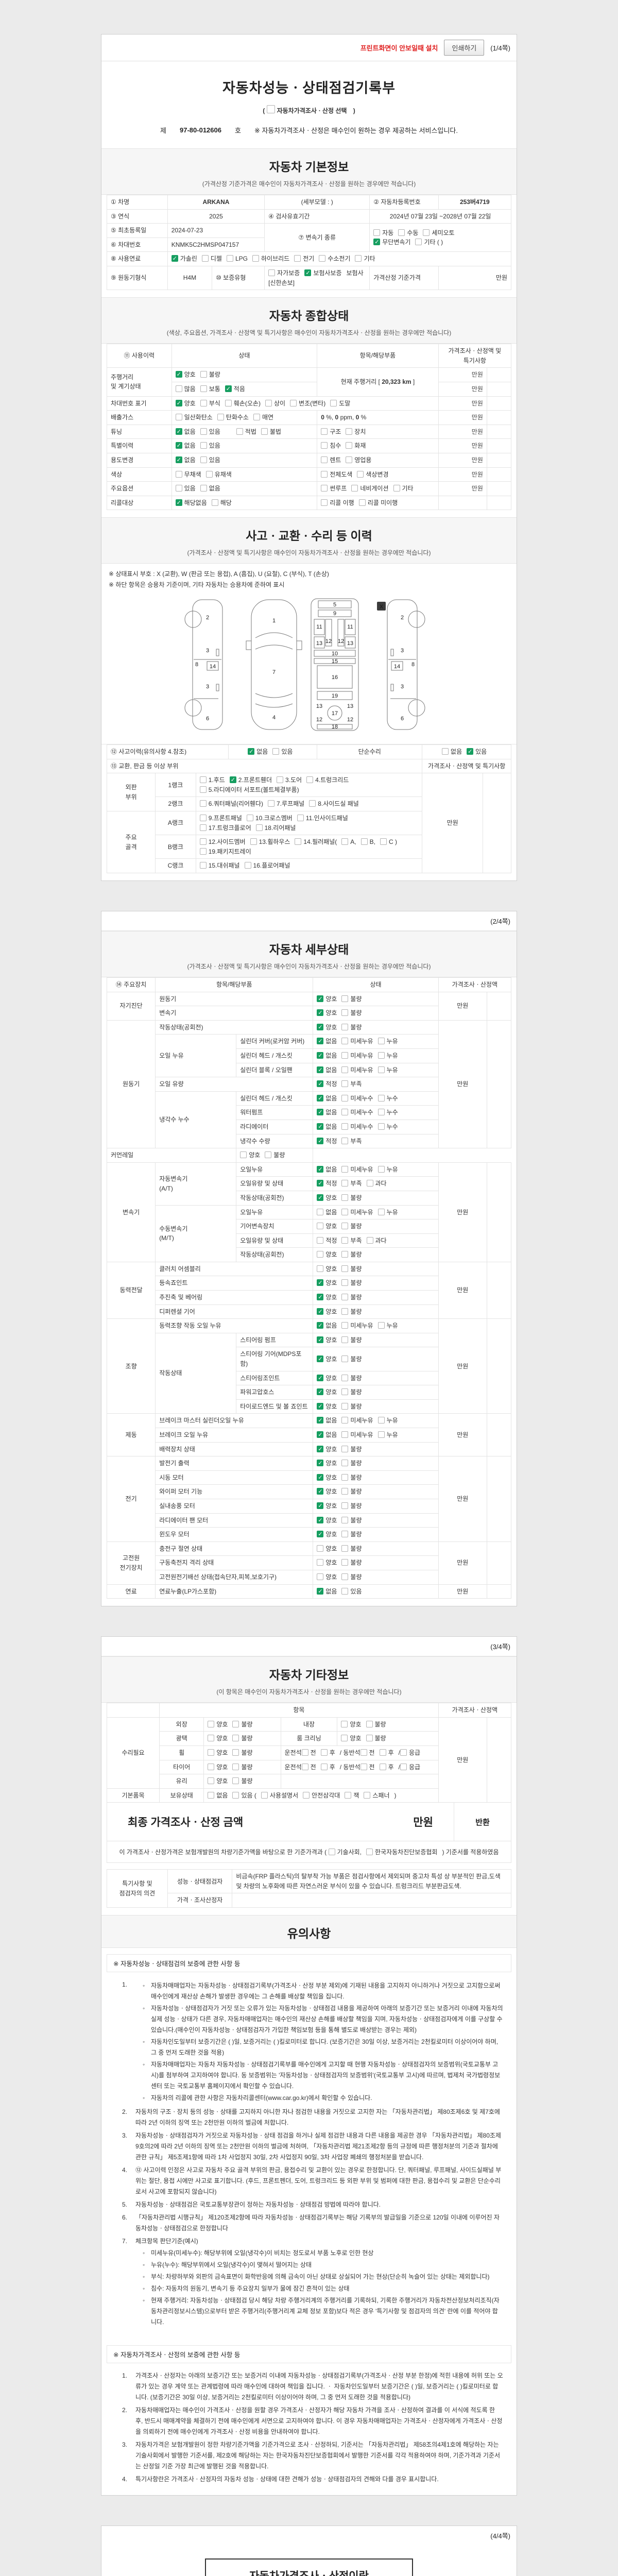 The image size is (618, 2576). What do you see at coordinates (401, 664) in the screenshot?
I see `car-right-side-view: 2 3 14 3 6 8 X` at bounding box center [401, 664].